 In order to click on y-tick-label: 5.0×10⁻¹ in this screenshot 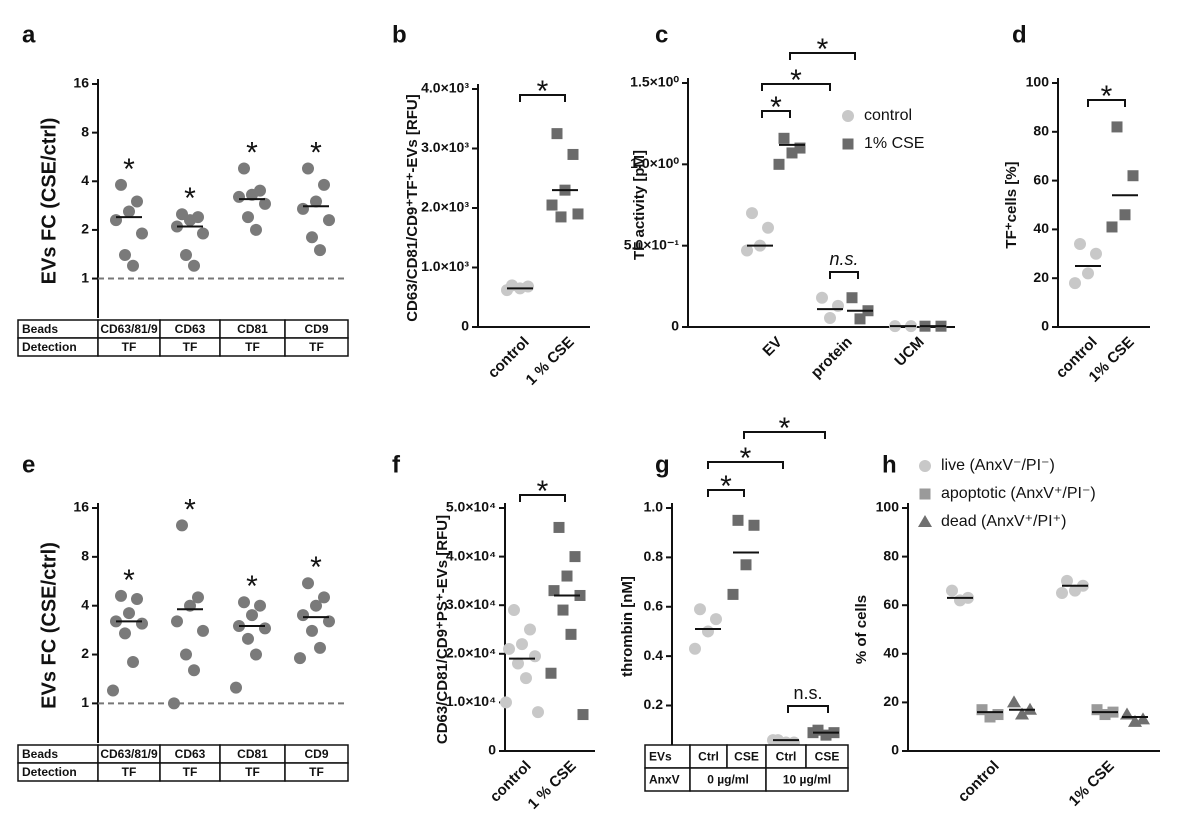, I will do `click(652, 244)`.